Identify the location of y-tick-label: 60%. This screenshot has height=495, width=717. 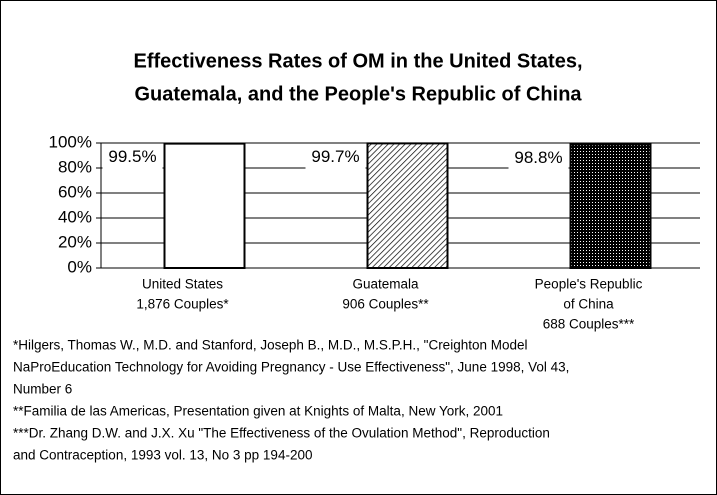
(75, 191).